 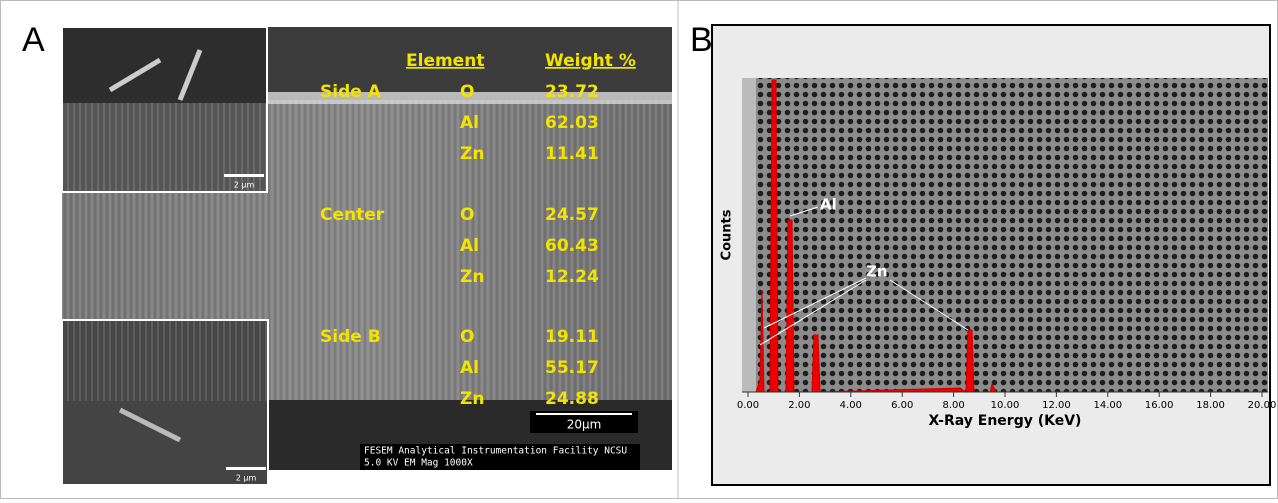 What do you see at coordinates (418, 463) in the screenshot?
I see `caption: 5.0 KV EM Mag 1000X` at bounding box center [418, 463].